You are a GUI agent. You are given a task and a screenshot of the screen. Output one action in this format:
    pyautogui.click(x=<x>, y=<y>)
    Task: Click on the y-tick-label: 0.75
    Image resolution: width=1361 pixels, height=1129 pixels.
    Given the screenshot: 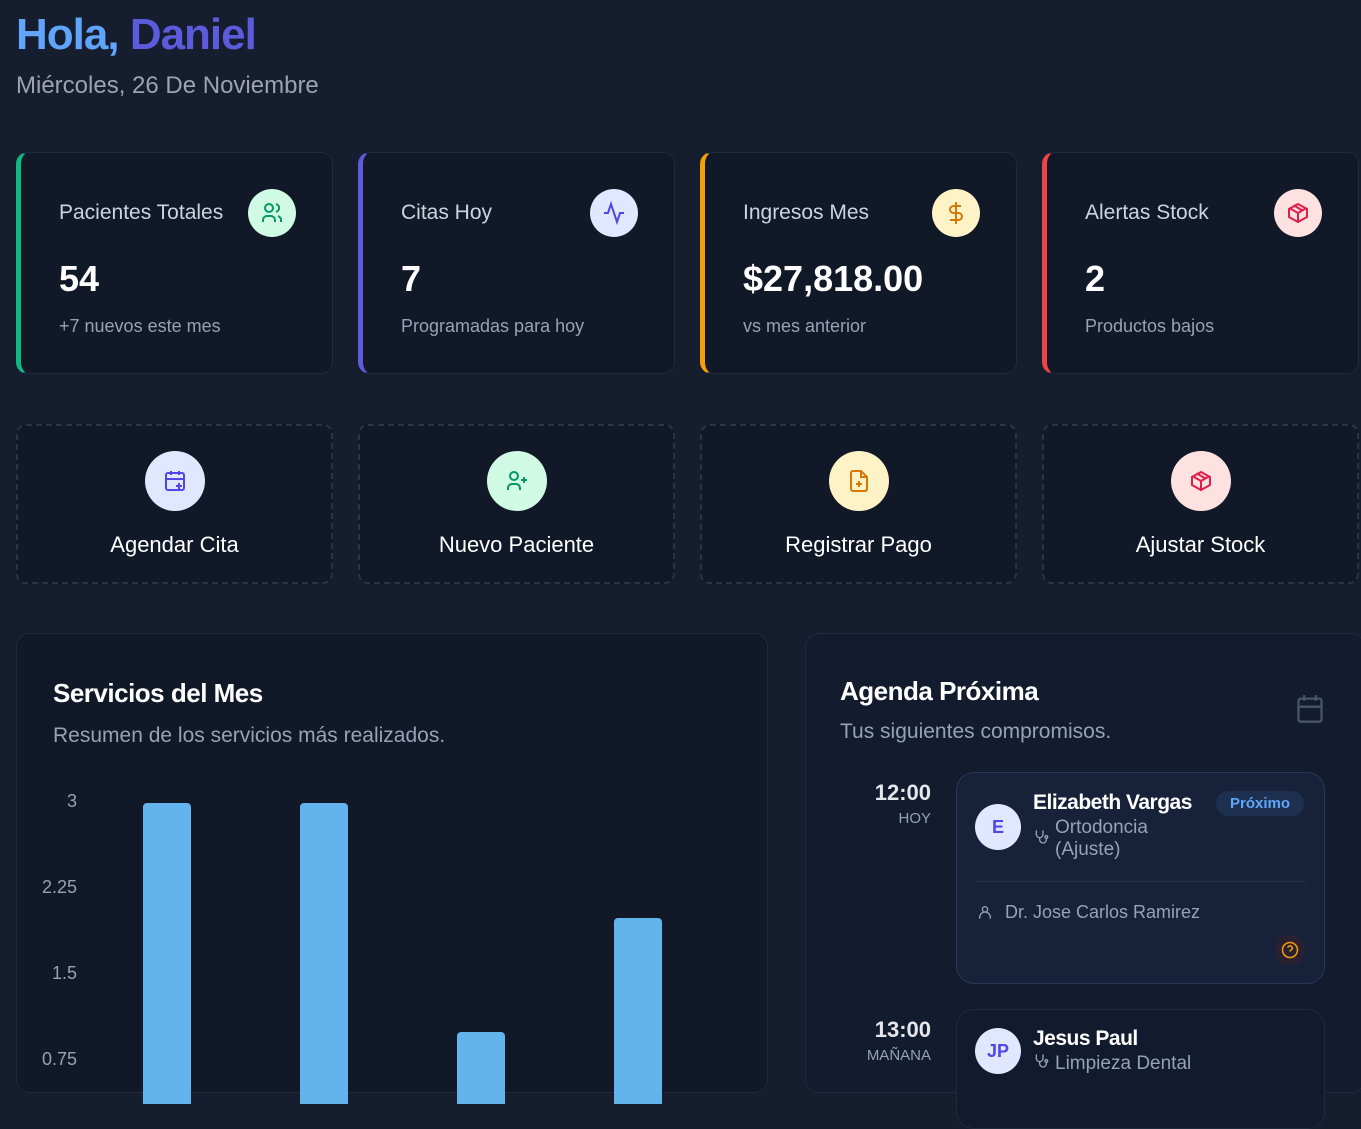 What is the action you would take?
    pyautogui.click(x=59, y=1059)
    